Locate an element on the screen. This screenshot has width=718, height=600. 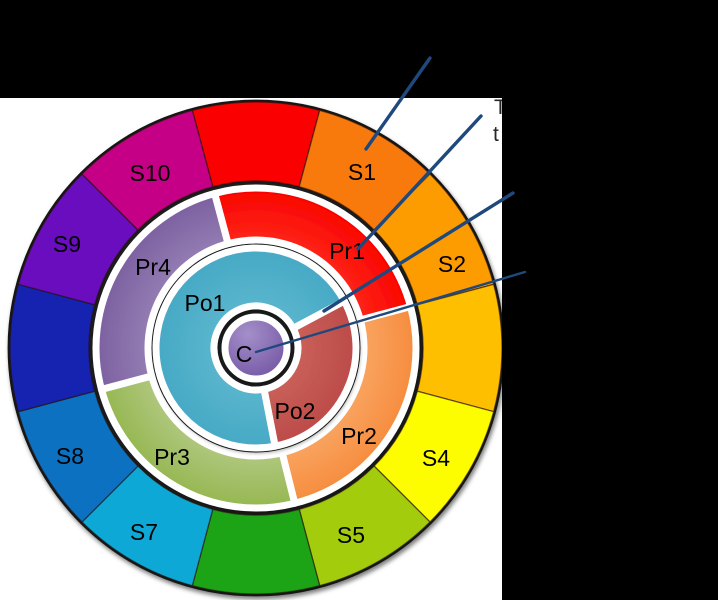
outer-segment-S10 is located at coordinates (147, 170).